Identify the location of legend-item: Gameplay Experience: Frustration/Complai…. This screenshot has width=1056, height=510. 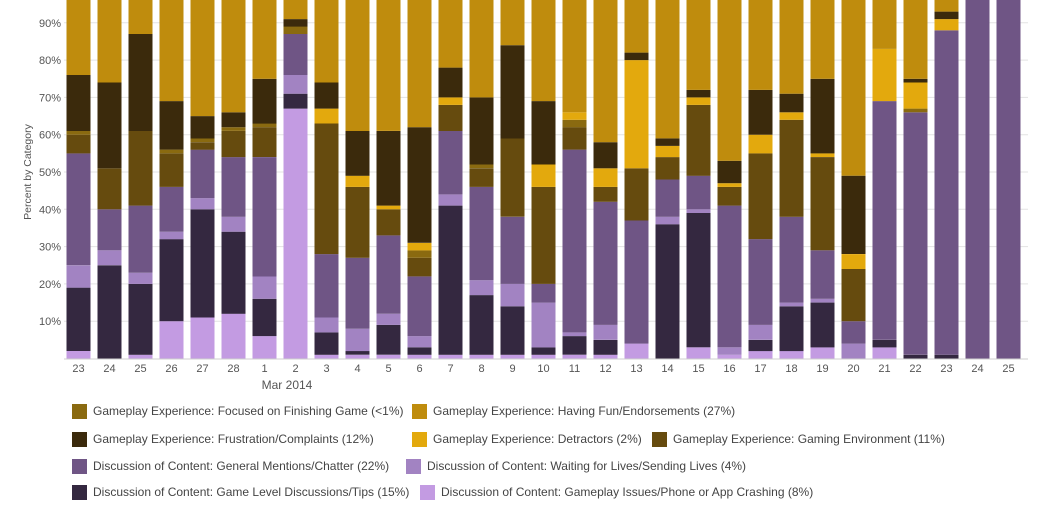
(223, 439).